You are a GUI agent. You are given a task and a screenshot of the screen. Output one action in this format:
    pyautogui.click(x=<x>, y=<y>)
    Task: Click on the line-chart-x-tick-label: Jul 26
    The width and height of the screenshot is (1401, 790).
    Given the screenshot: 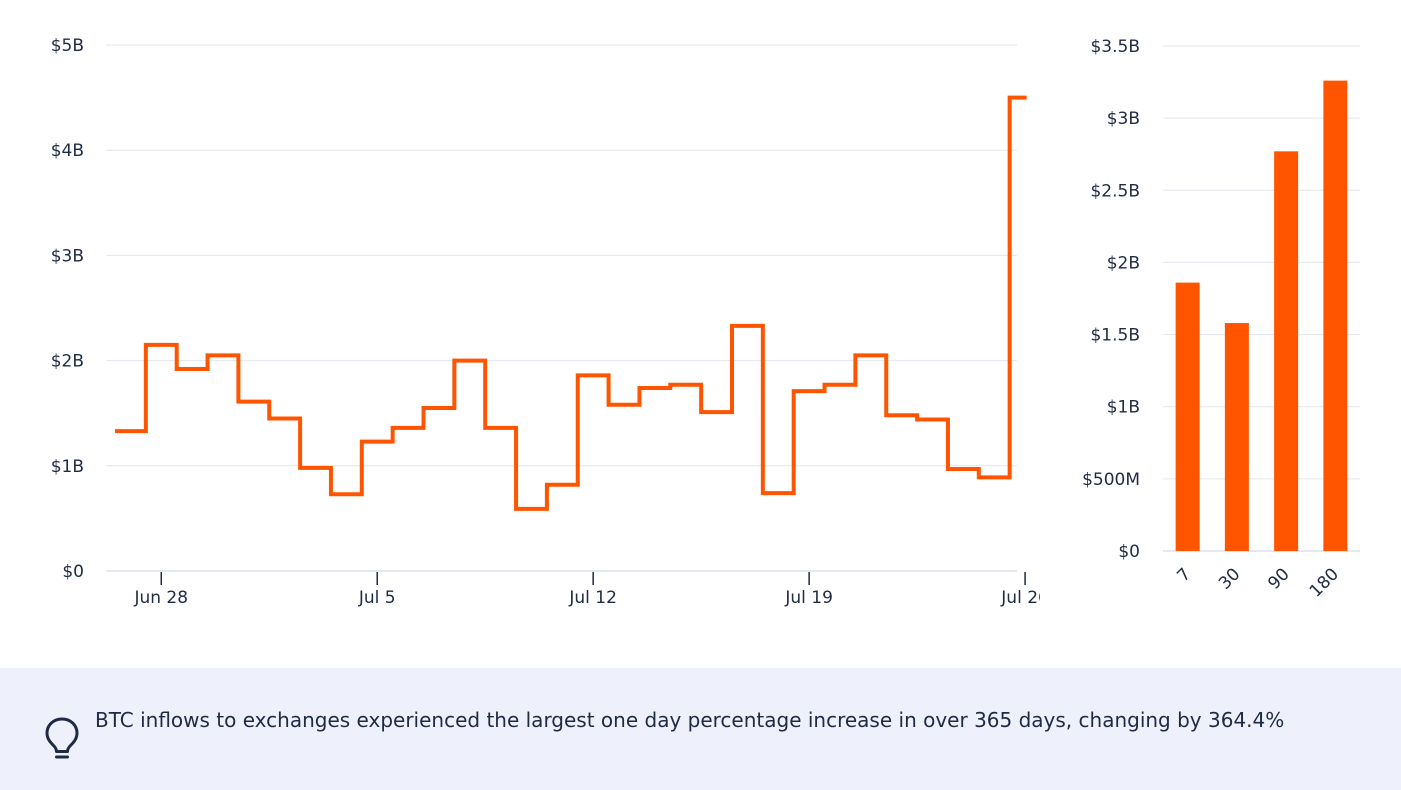 What is the action you would take?
    pyautogui.click(x=1020, y=598)
    